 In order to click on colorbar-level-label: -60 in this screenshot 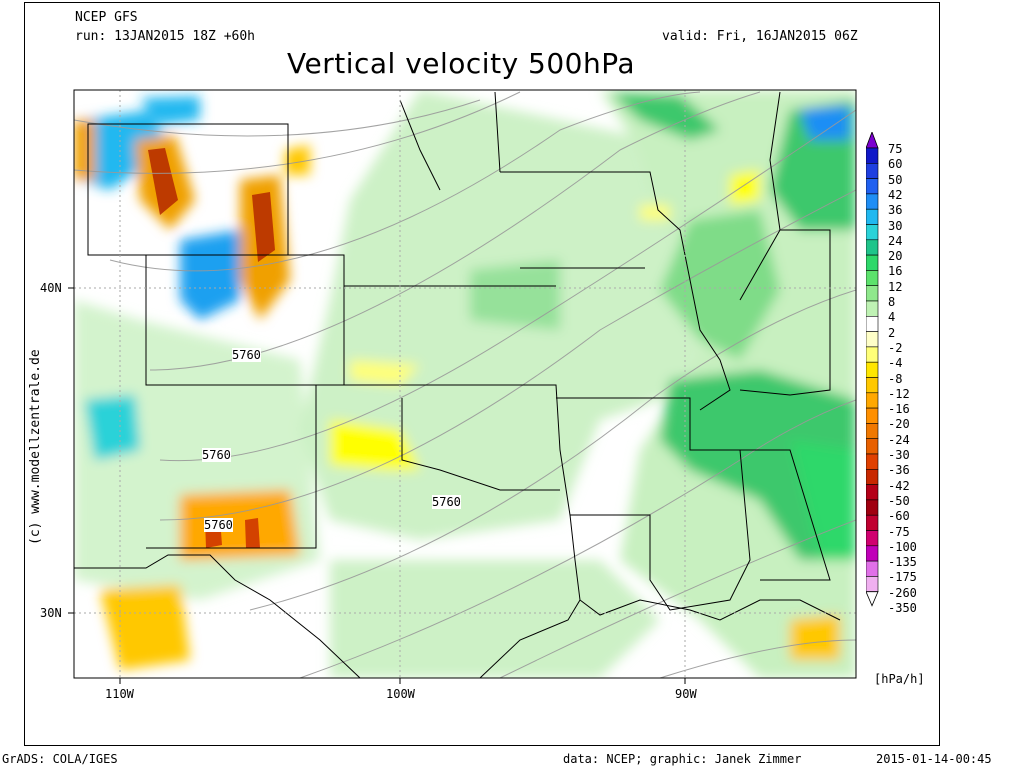, I will do `click(899, 516)`.